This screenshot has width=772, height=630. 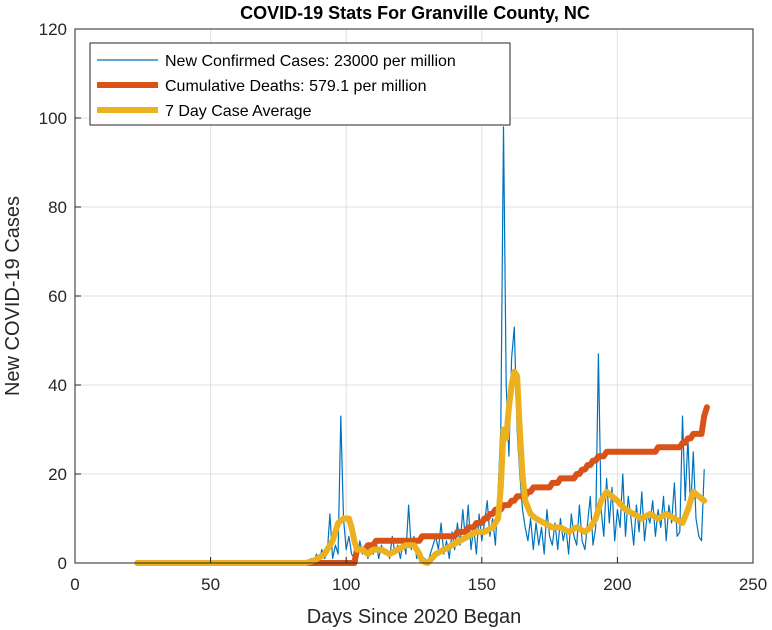 I want to click on chart-title: COVID-19 Stats For Granville County, NC, so click(x=415, y=13).